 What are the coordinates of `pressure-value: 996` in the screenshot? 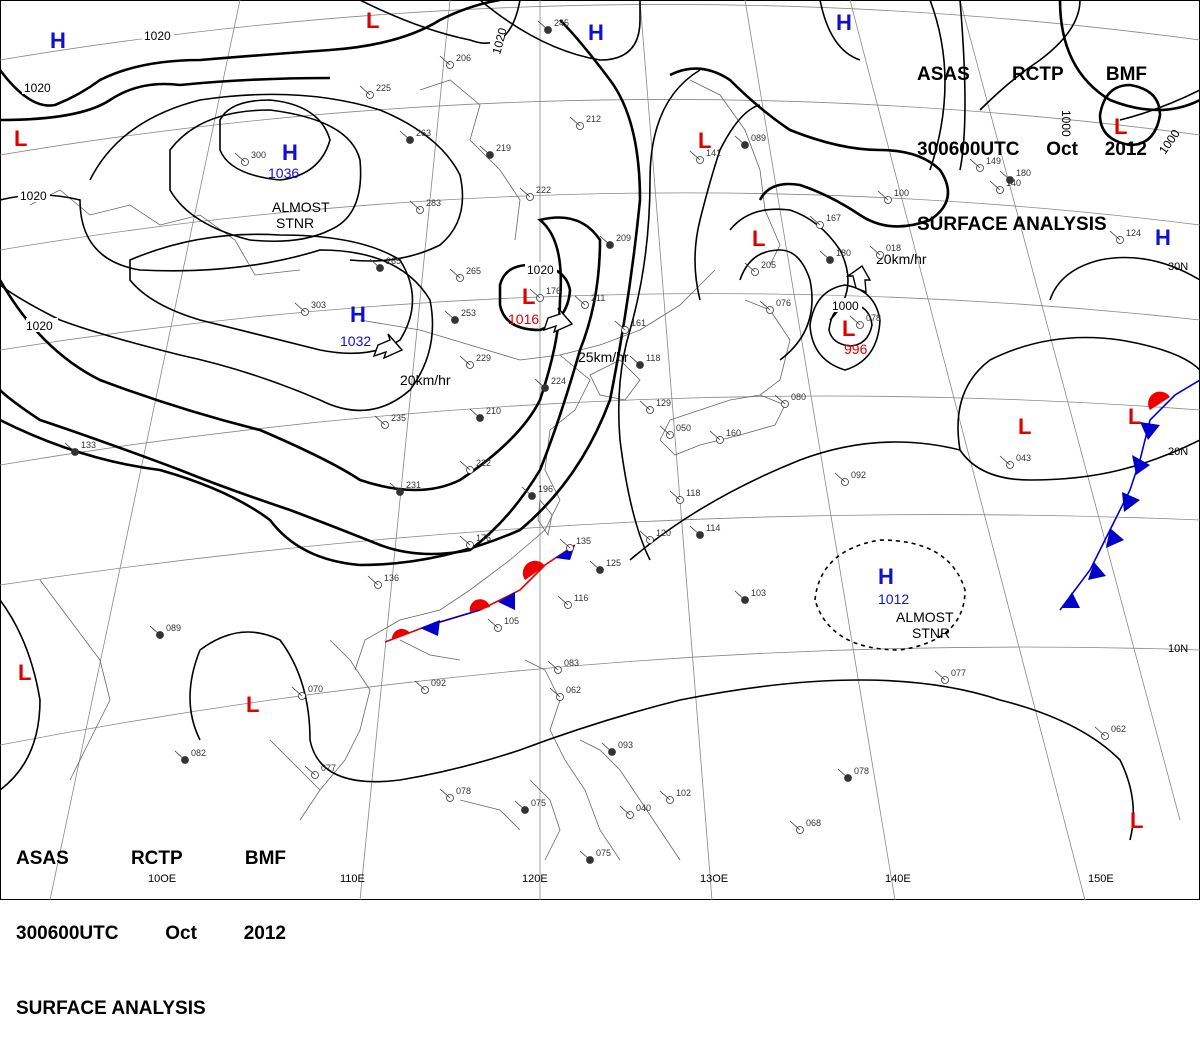 It's located at (856, 349).